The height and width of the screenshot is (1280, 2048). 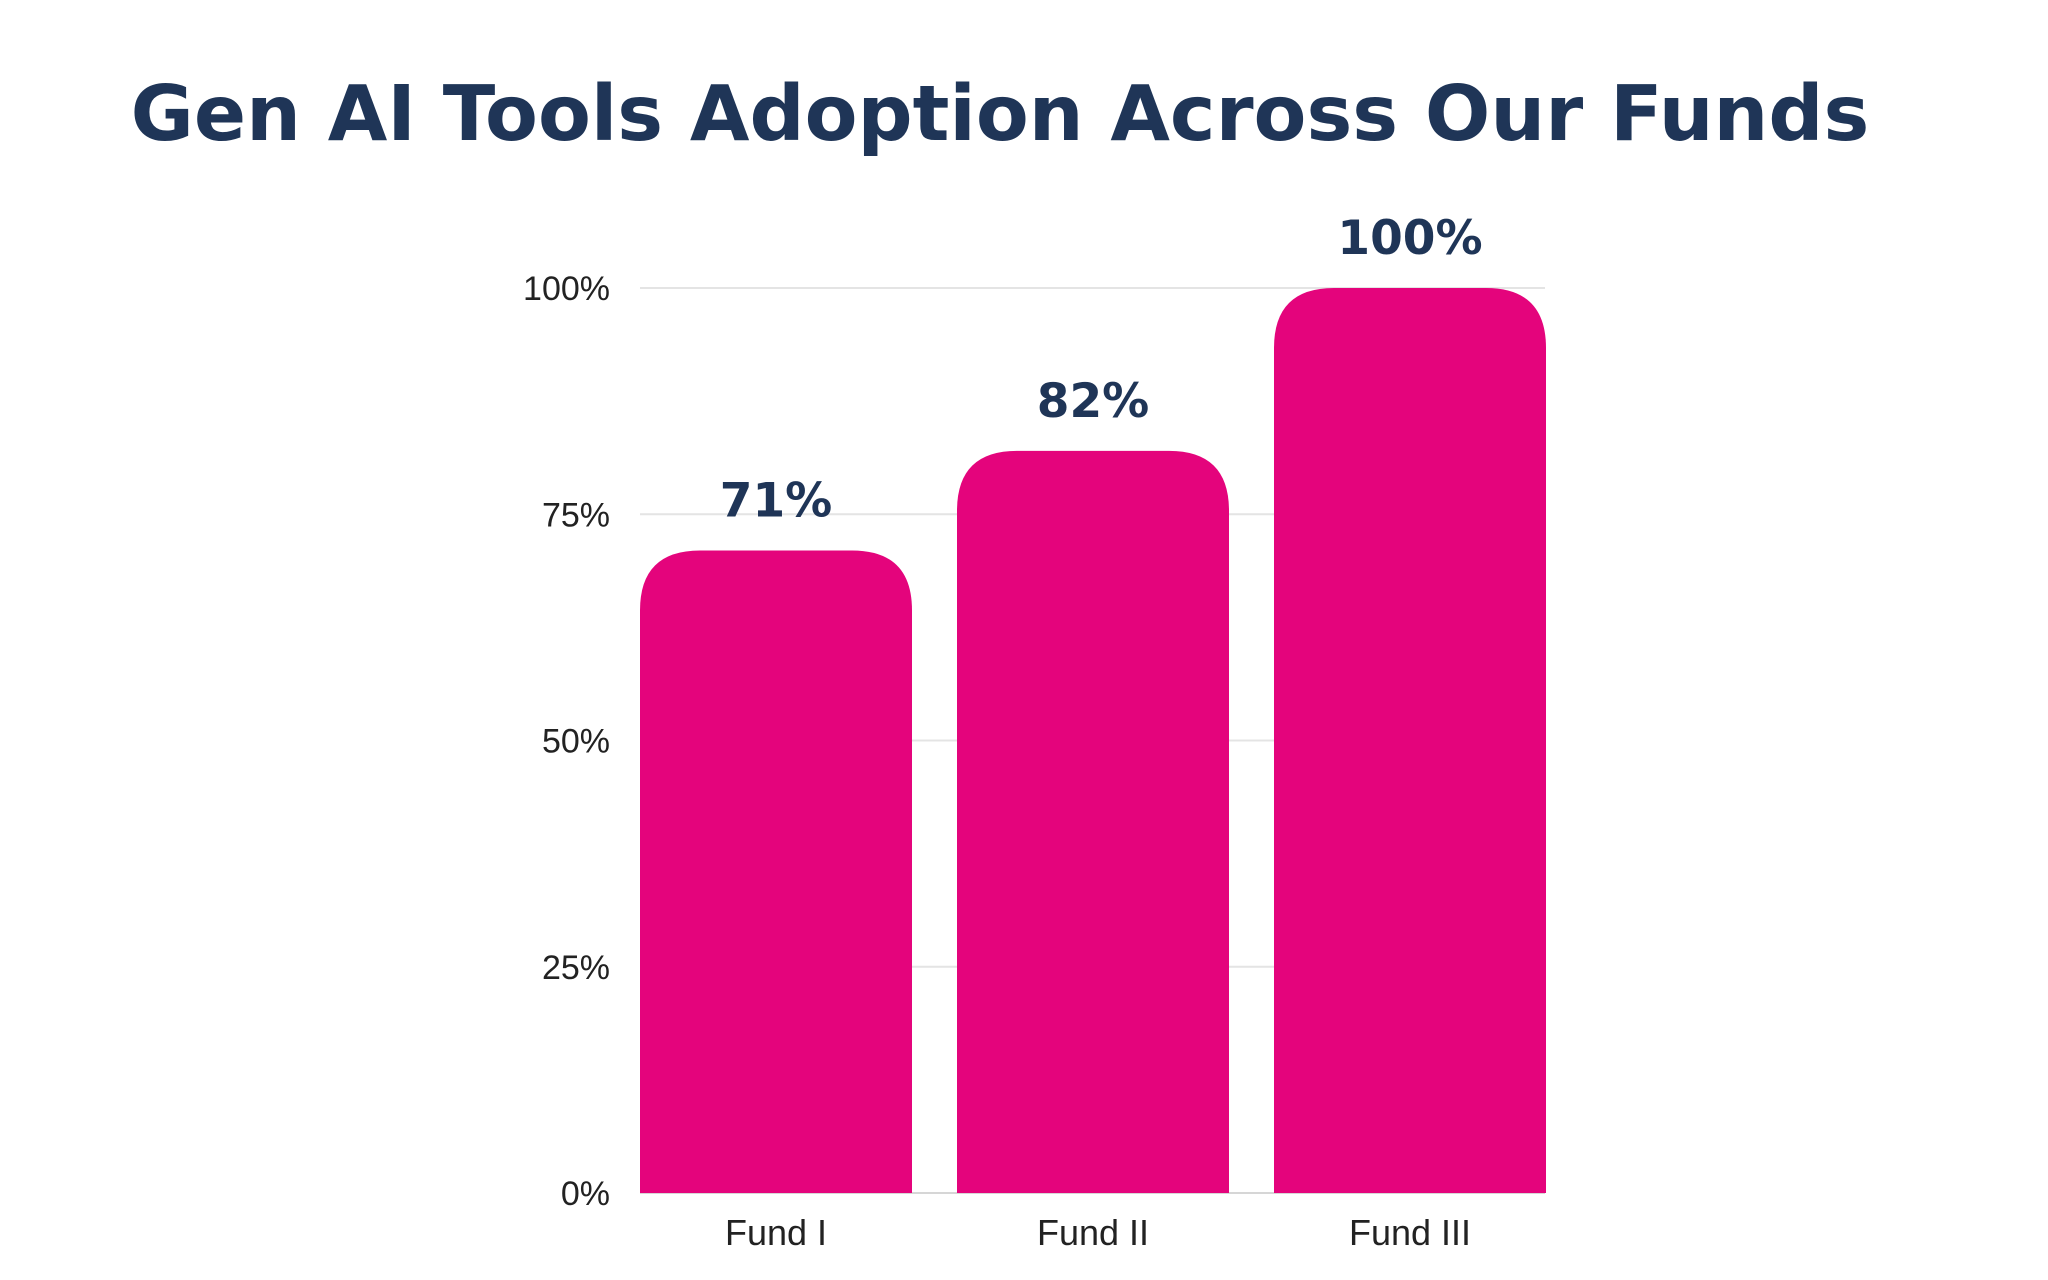 I want to click on x-tick-label: Fund I, so click(x=776, y=1232).